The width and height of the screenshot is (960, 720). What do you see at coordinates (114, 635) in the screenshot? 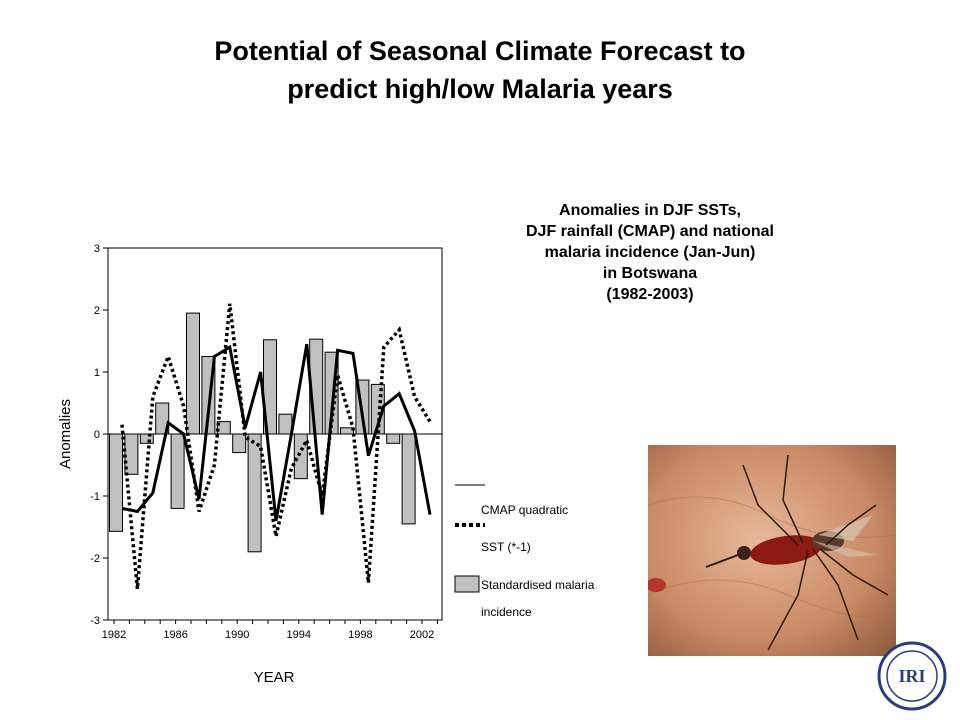
I see `x-tick-label: 1982` at bounding box center [114, 635].